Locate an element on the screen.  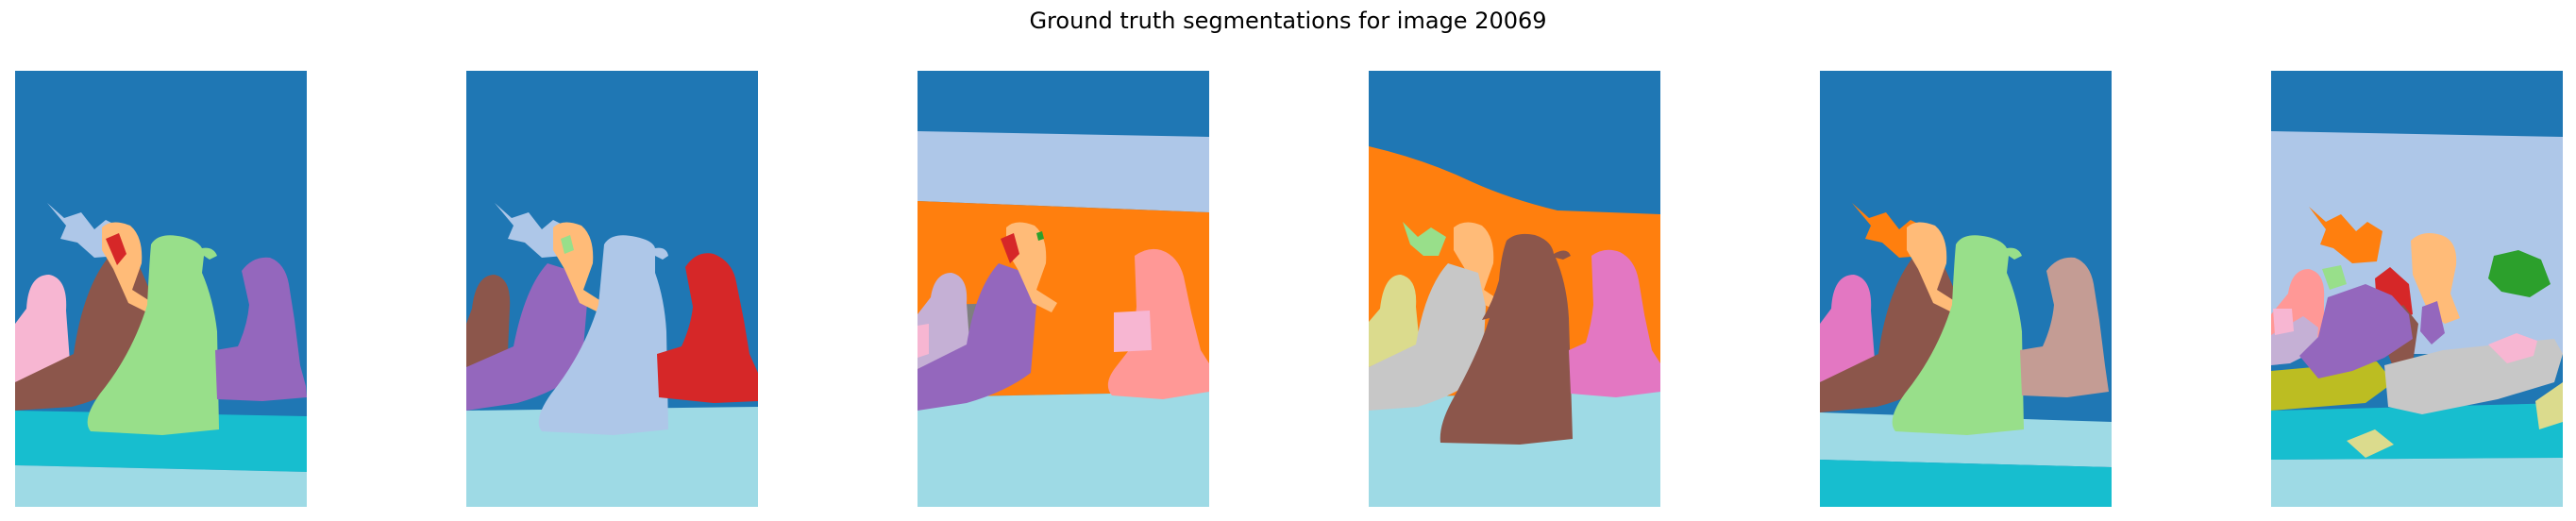
region-green-hand is located at coordinates (568, 244).